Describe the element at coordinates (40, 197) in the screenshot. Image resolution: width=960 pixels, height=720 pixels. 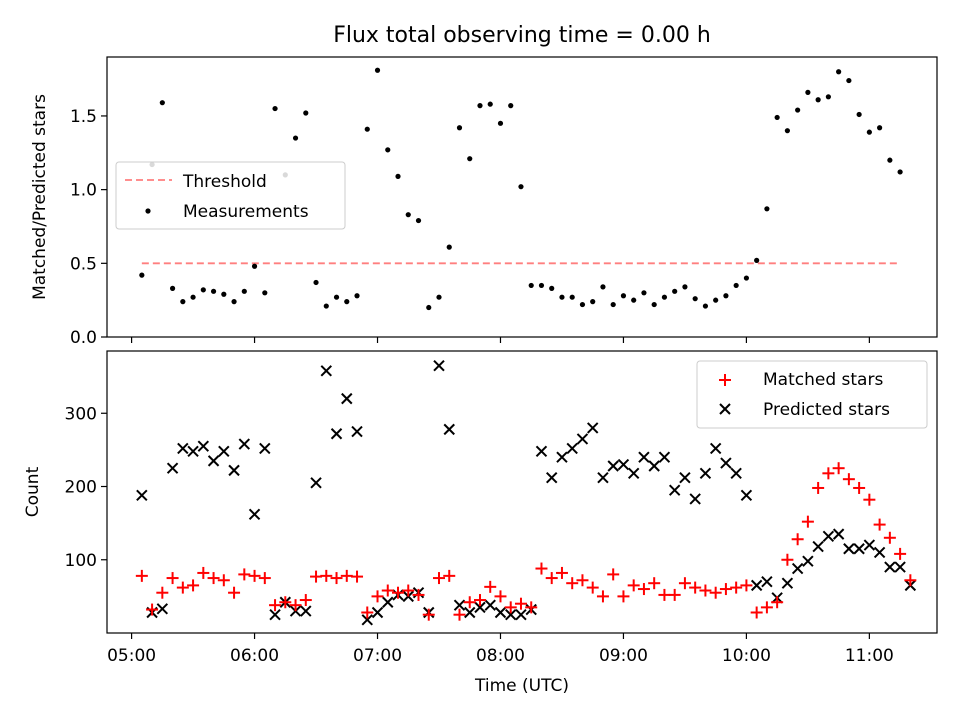
I see `top-y-axis-label: Matched/Predicted stars` at that location.